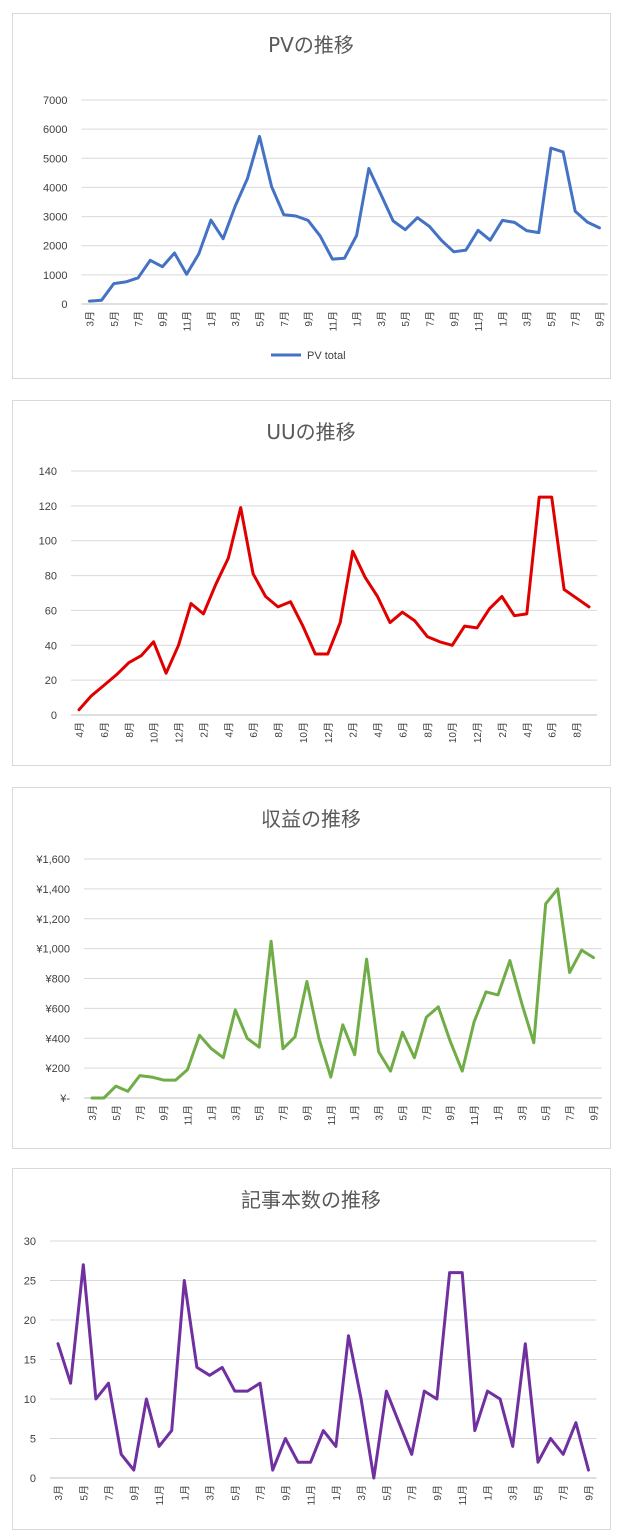 This screenshot has height=1540, width=620. What do you see at coordinates (57, 980) in the screenshot?
I see `y-tick-label: ¥800` at bounding box center [57, 980].